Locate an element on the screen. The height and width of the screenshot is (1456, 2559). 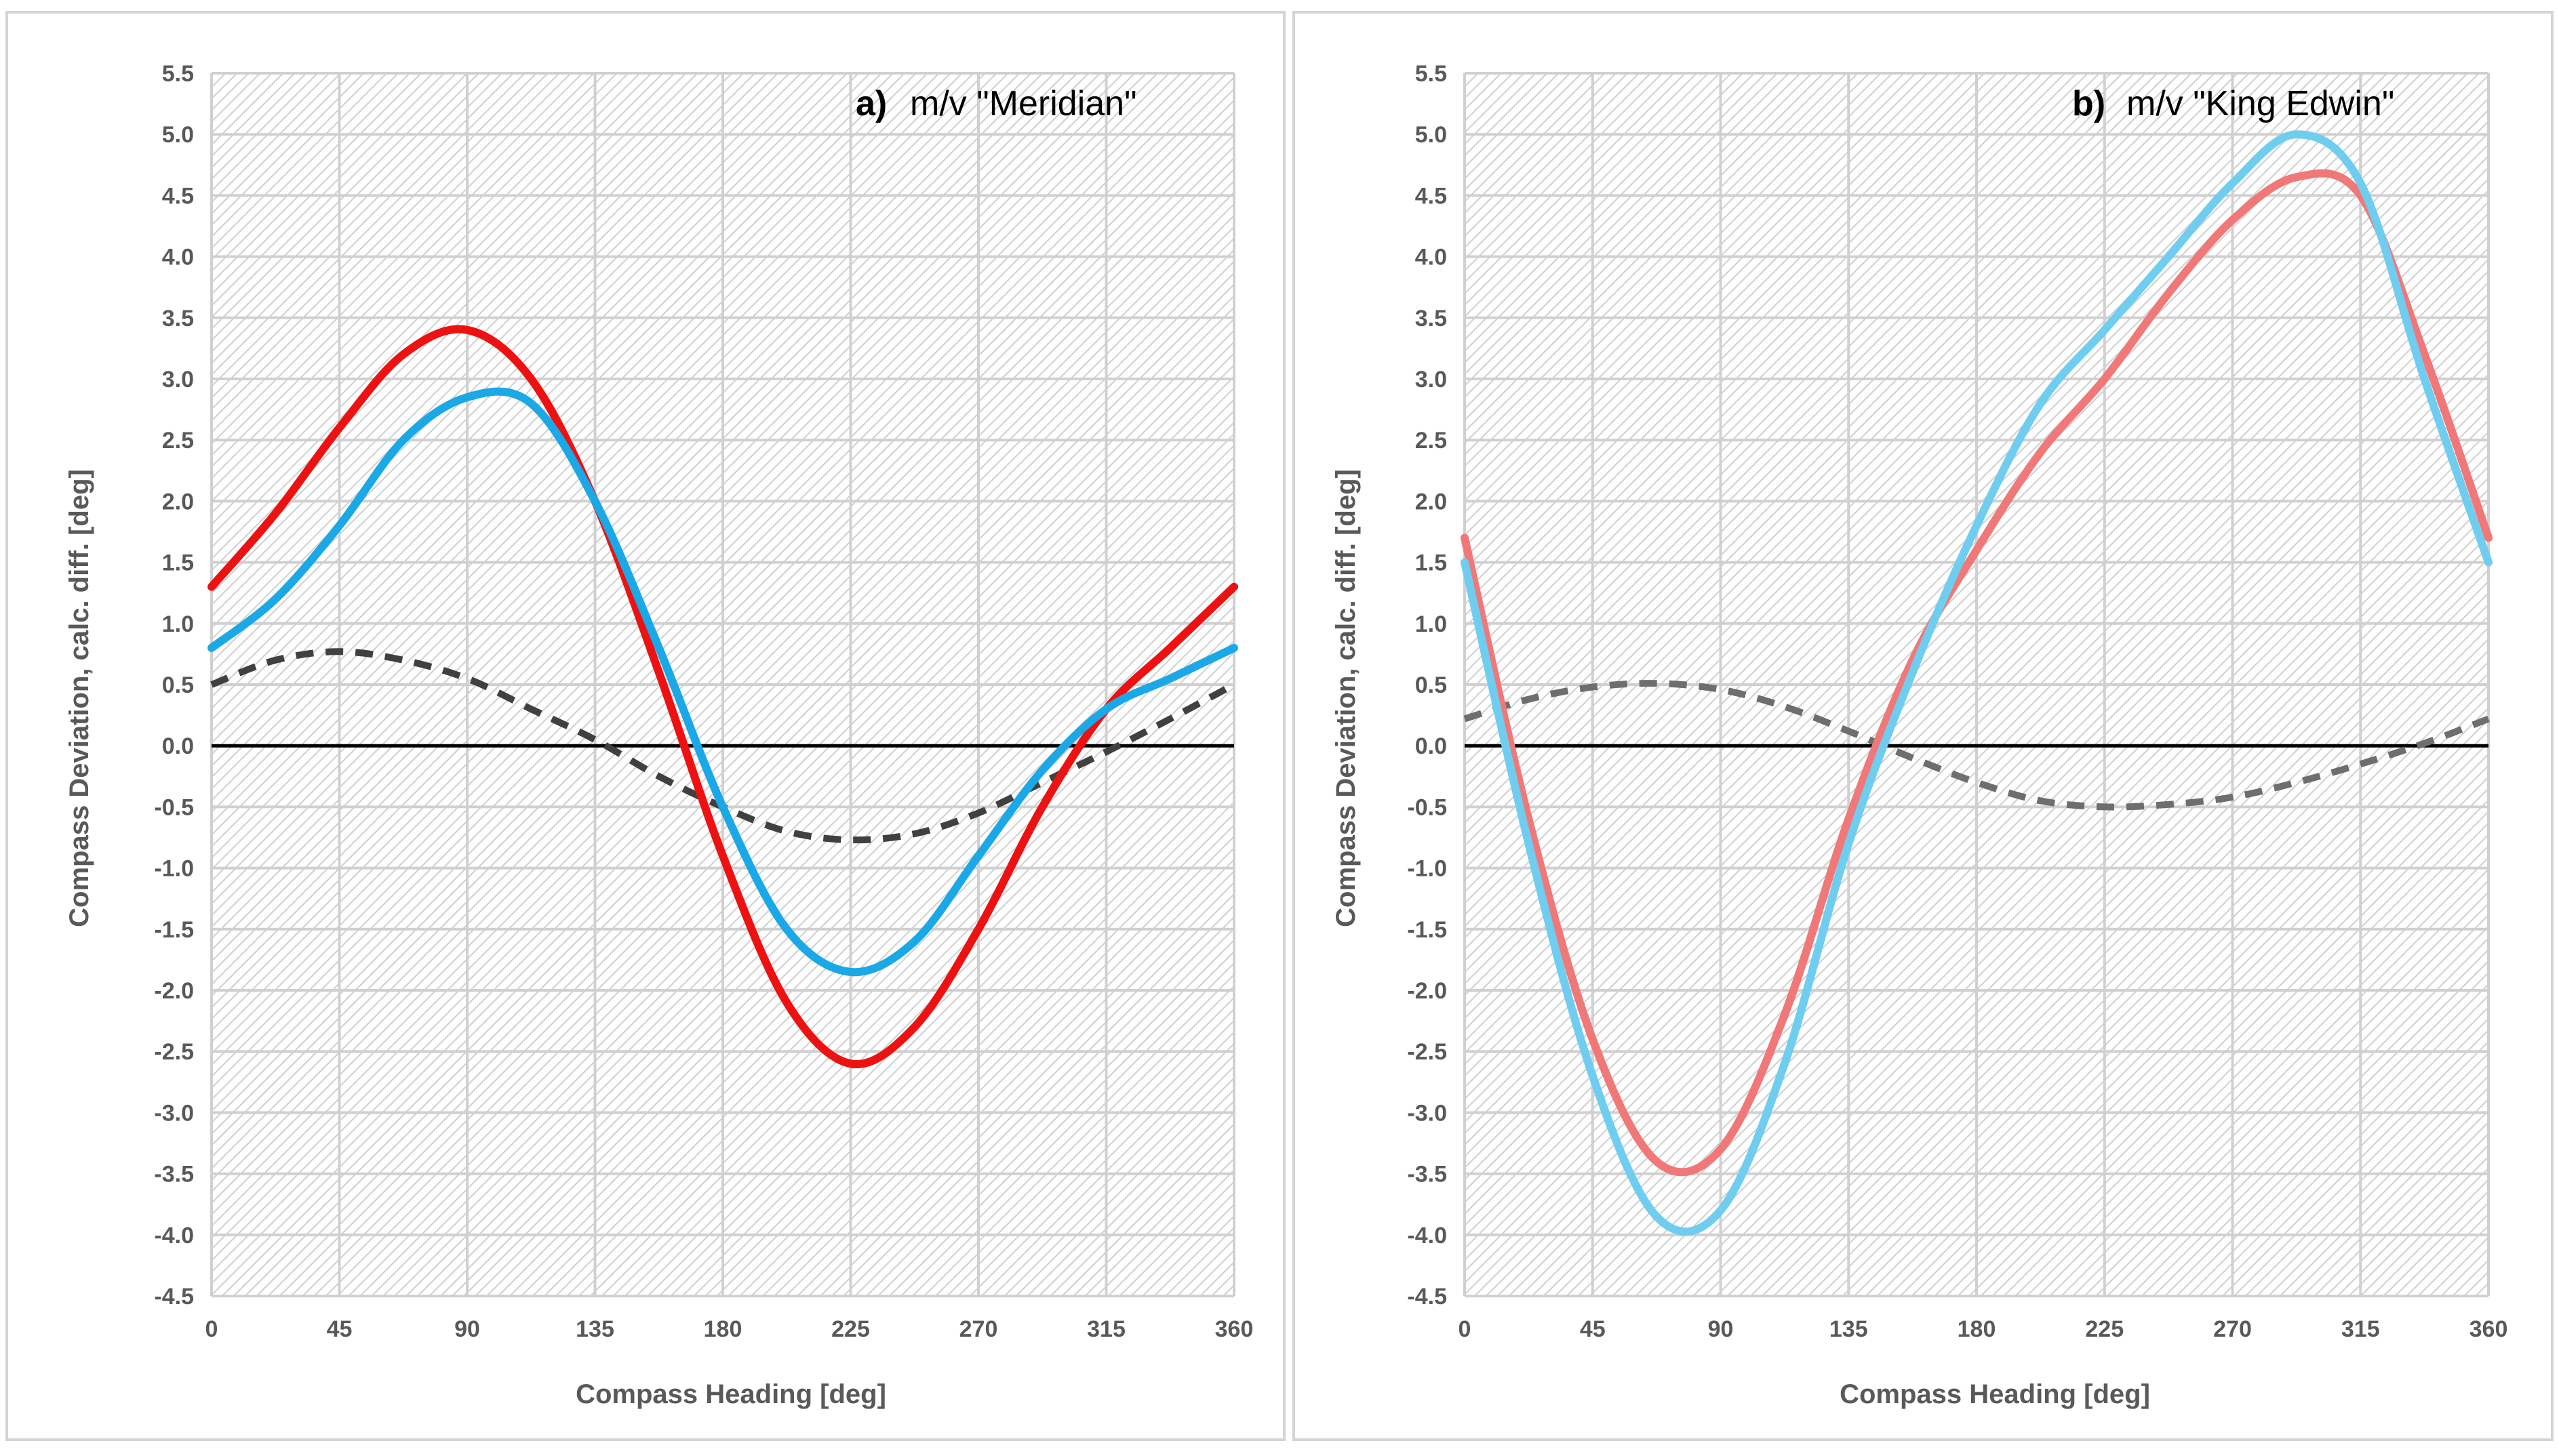
chart-b-title-letter: b) is located at coordinates (2088, 103).